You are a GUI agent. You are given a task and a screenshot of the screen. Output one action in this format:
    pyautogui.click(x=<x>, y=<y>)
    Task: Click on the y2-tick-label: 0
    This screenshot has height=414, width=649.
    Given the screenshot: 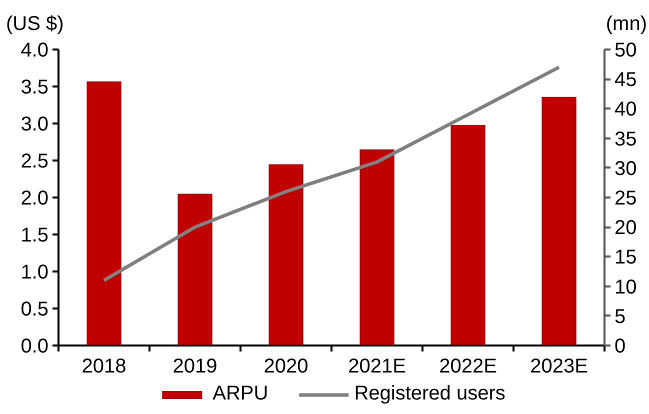 What is the action you would take?
    pyautogui.click(x=620, y=347)
    